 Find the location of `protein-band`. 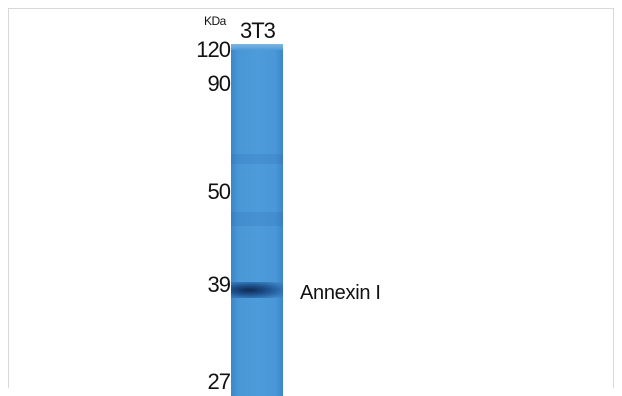

protein-band is located at coordinates (257, 290).